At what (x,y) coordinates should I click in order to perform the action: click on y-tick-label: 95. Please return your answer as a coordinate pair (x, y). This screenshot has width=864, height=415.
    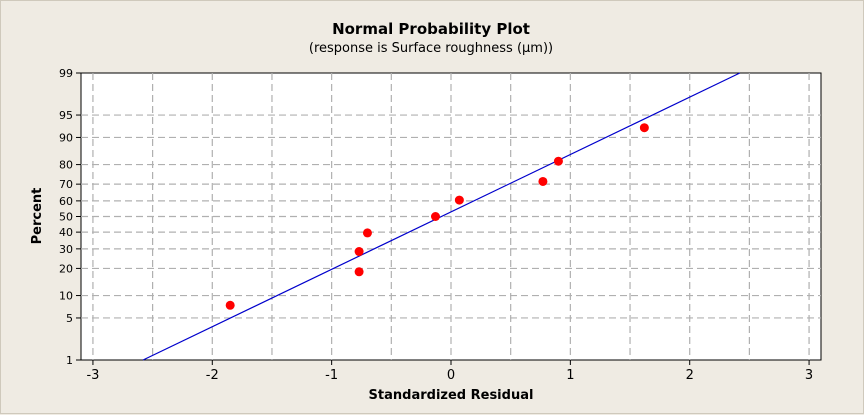
    Looking at the image, I should click on (66, 115).